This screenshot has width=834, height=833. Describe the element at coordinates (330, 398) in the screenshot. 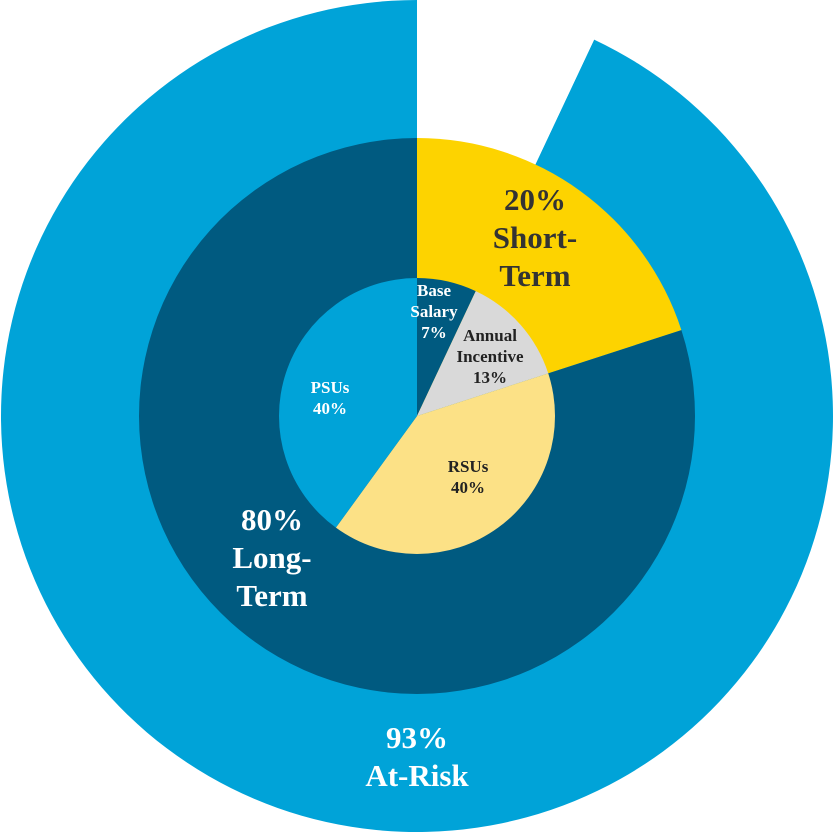

I see `inner-slice-3-label: PSUs 40%` at that location.